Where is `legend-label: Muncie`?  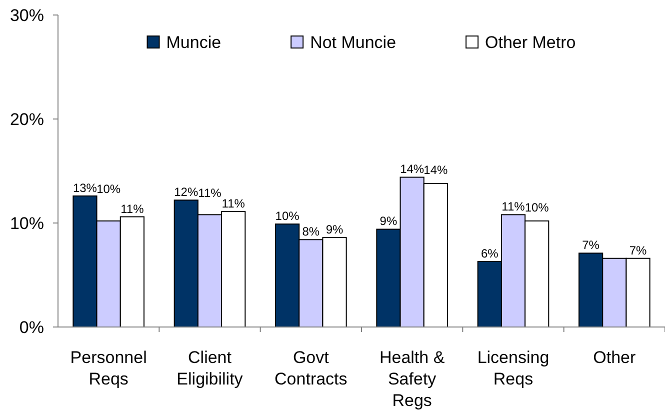 legend-label: Muncie is located at coordinates (194, 42).